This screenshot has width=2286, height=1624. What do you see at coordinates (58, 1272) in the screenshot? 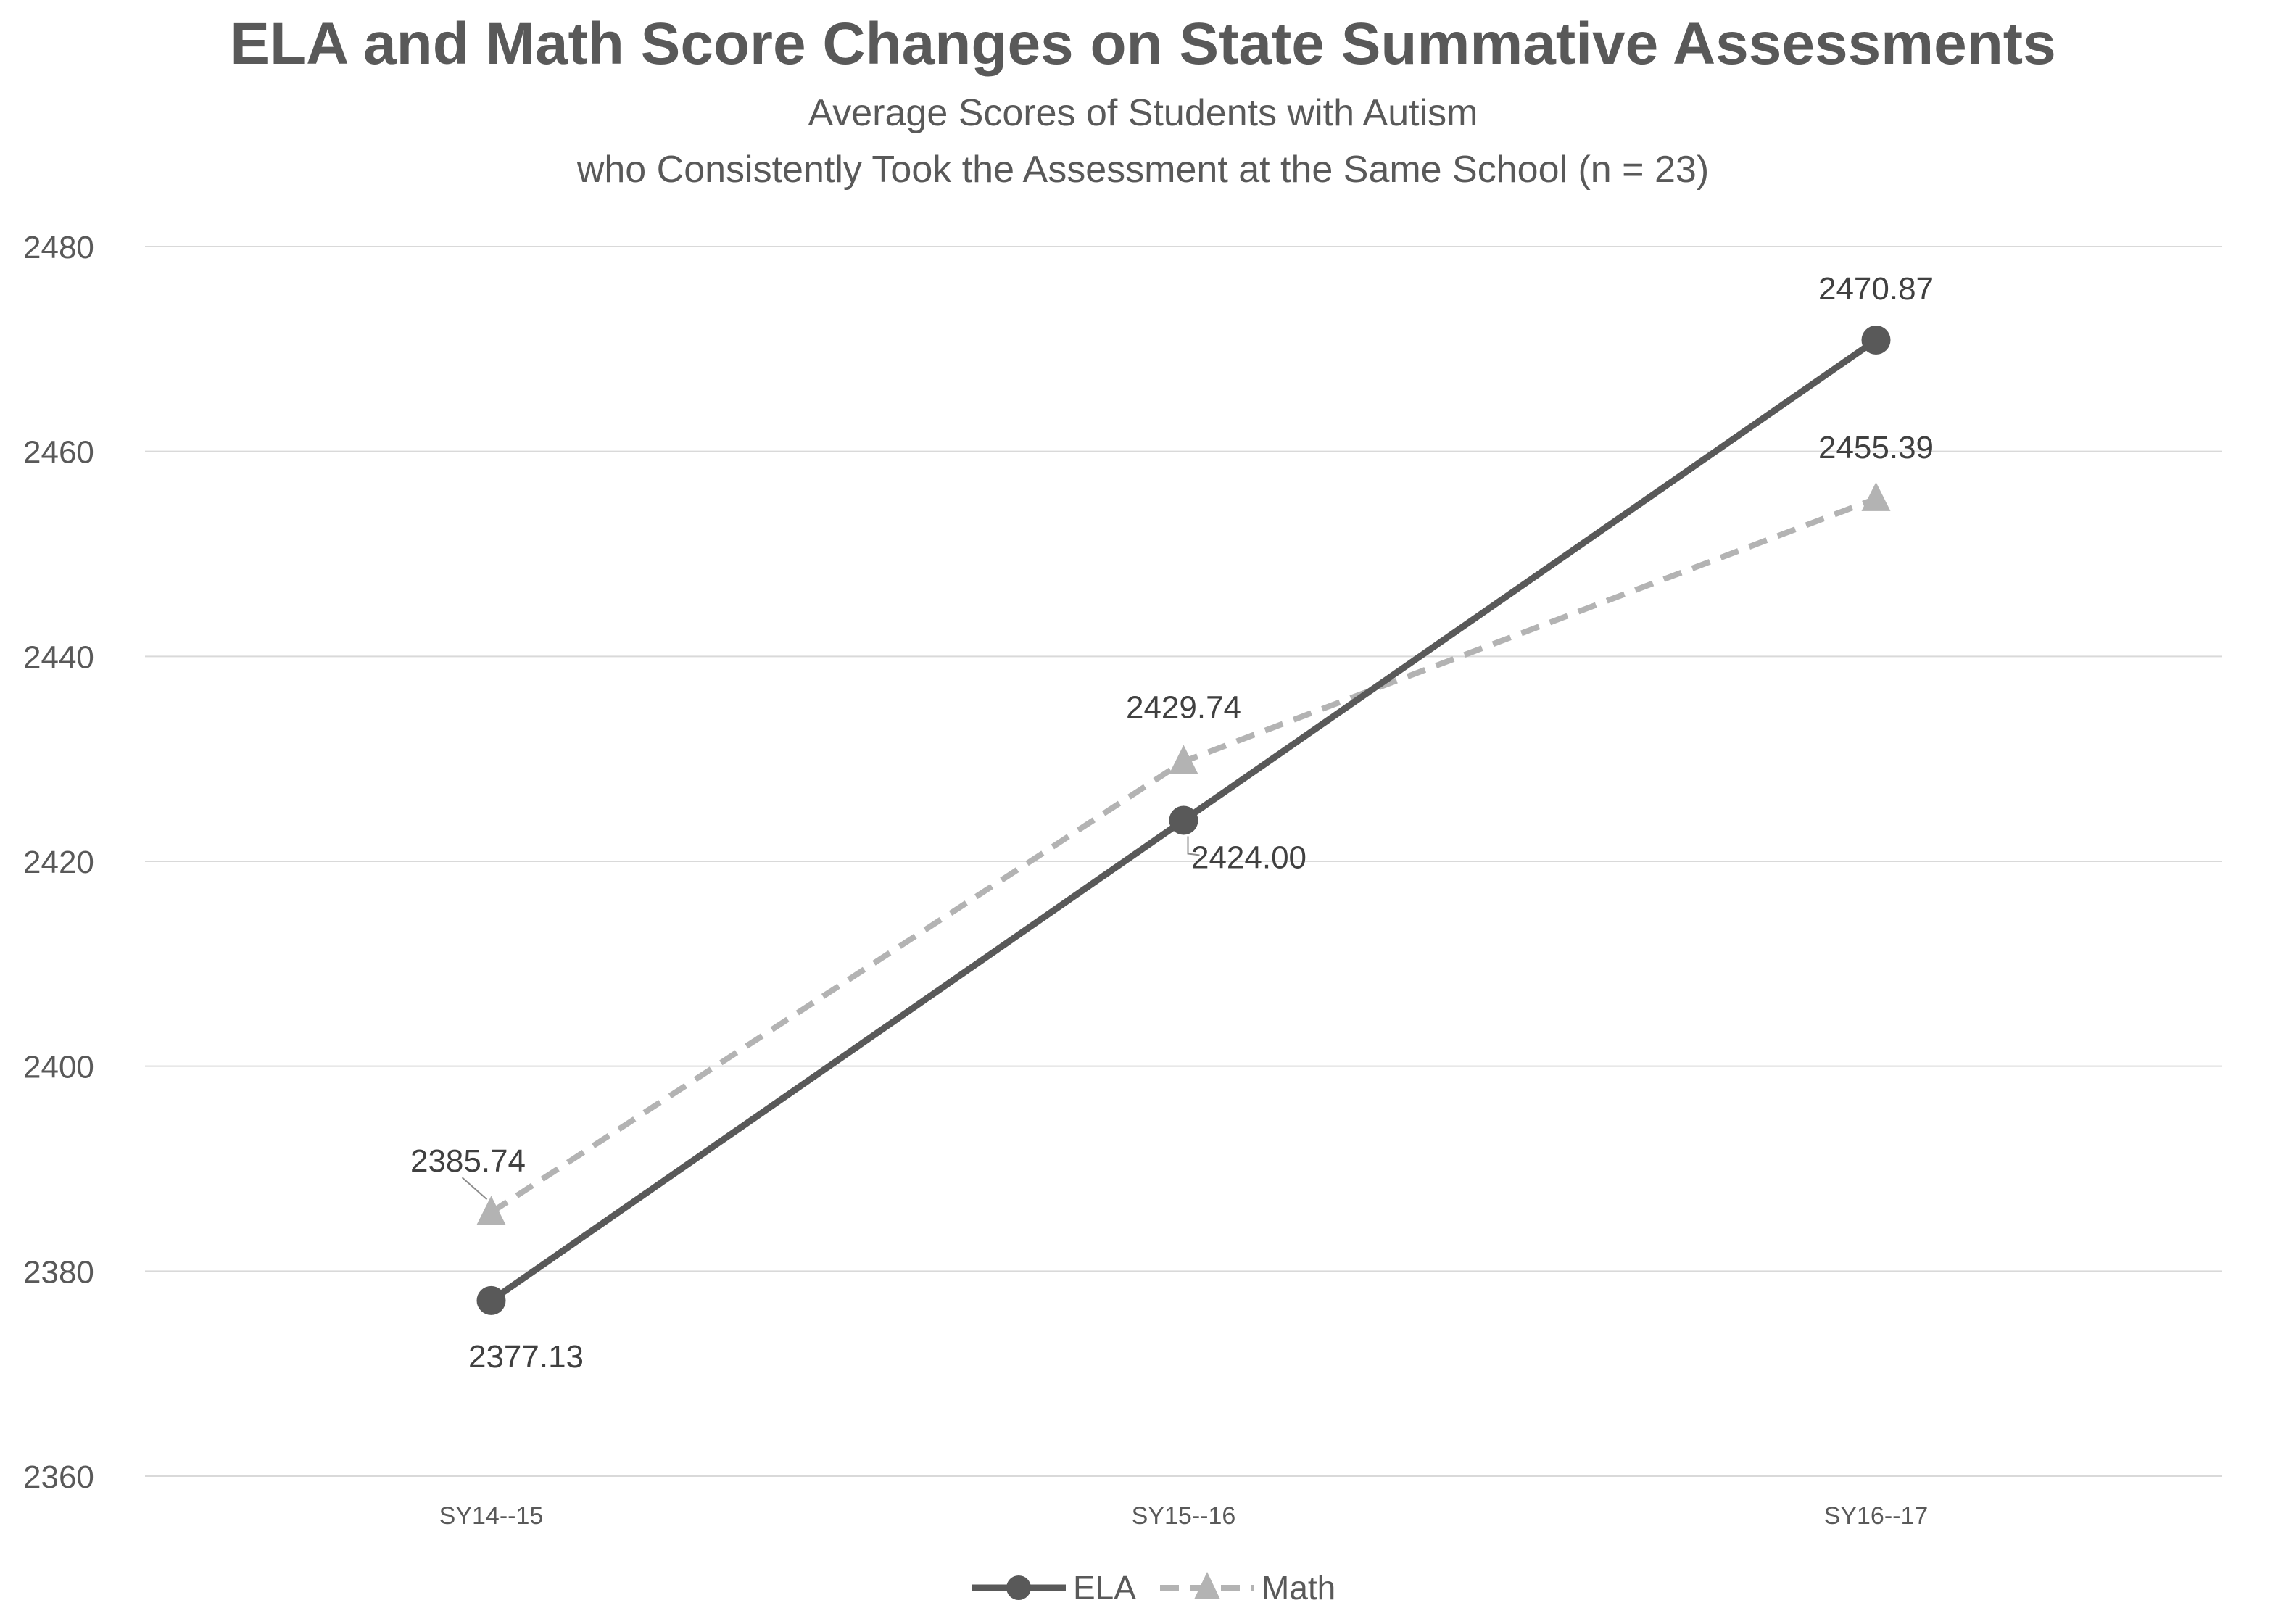
I see `y-tick-label: 2380` at bounding box center [58, 1272].